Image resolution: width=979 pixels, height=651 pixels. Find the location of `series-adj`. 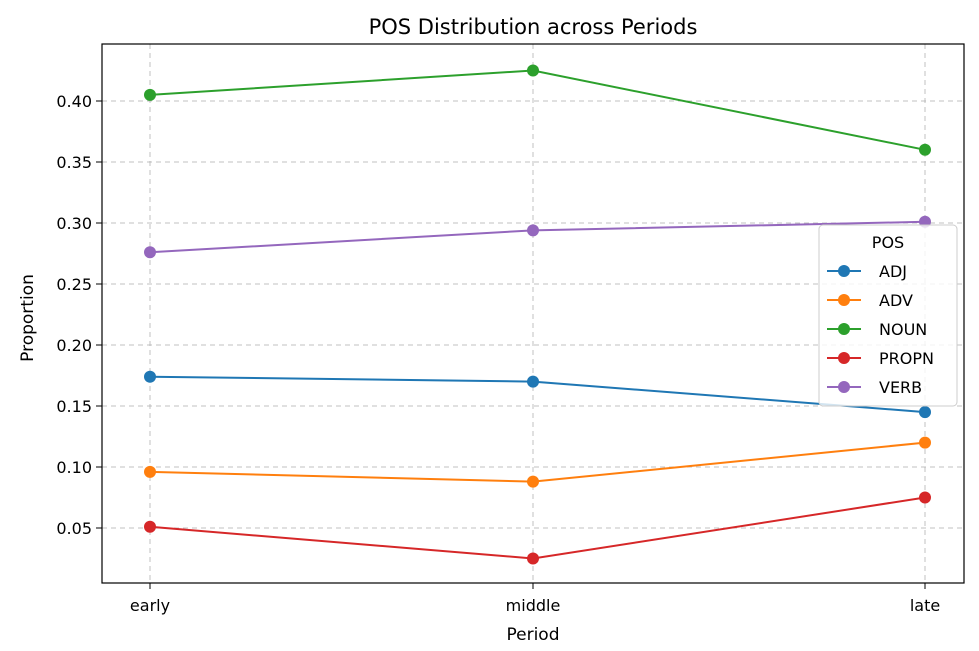

series-adj is located at coordinates (537, 394).